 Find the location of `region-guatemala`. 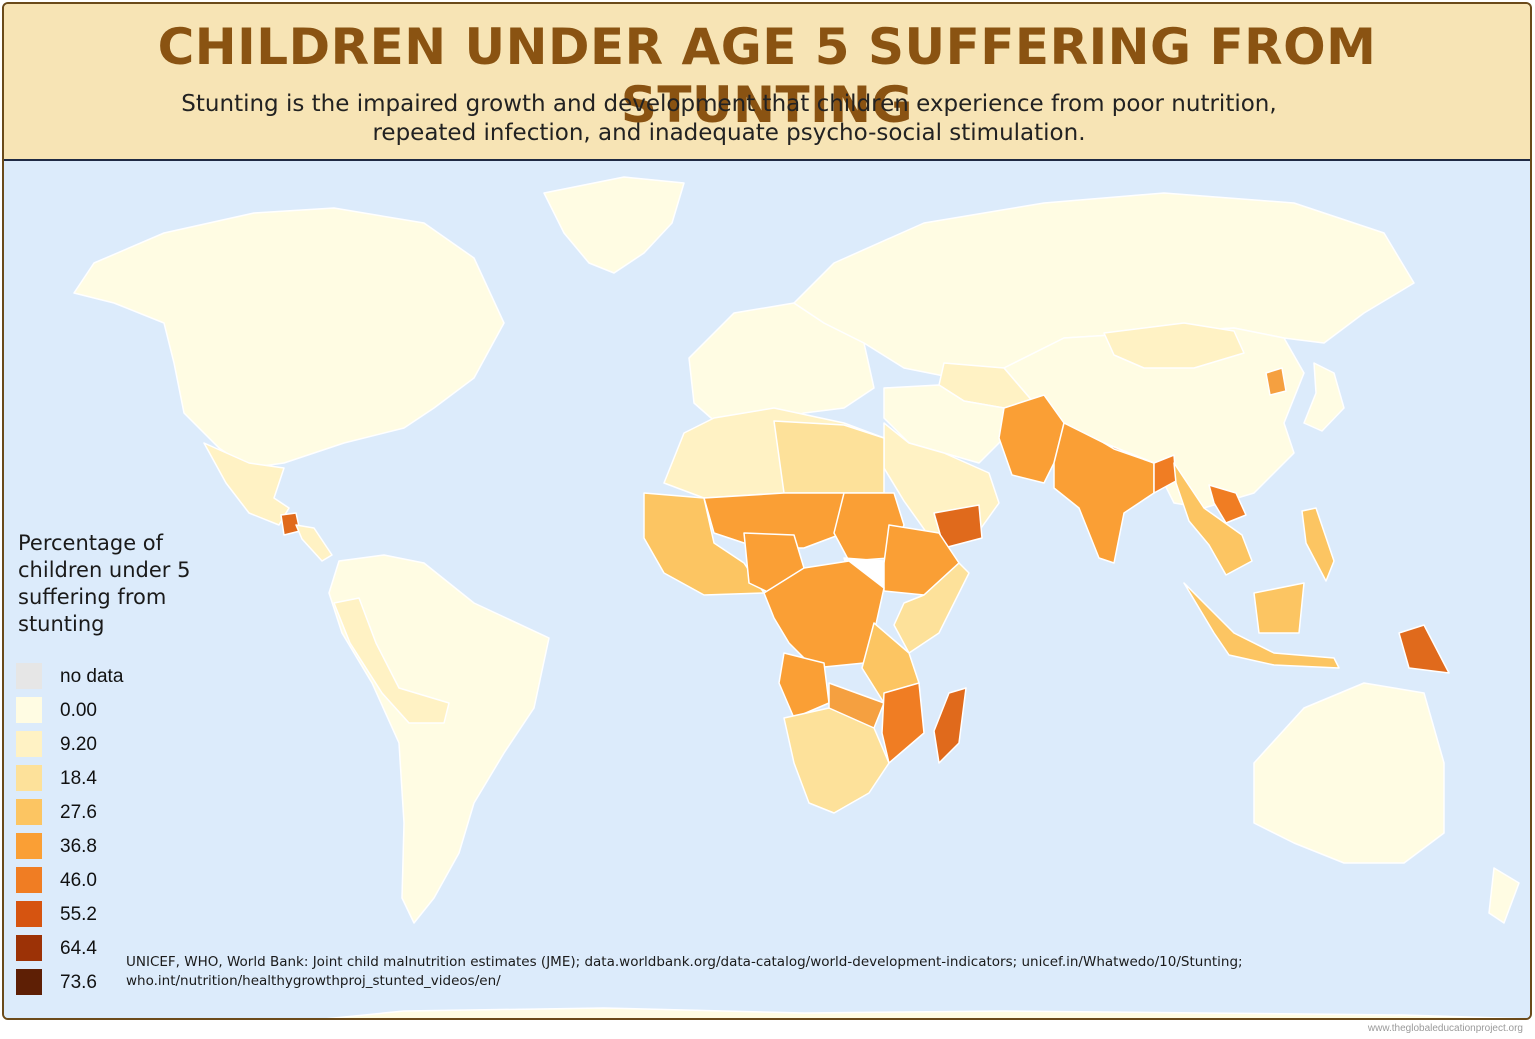

region-guatemala is located at coordinates (290, 524).